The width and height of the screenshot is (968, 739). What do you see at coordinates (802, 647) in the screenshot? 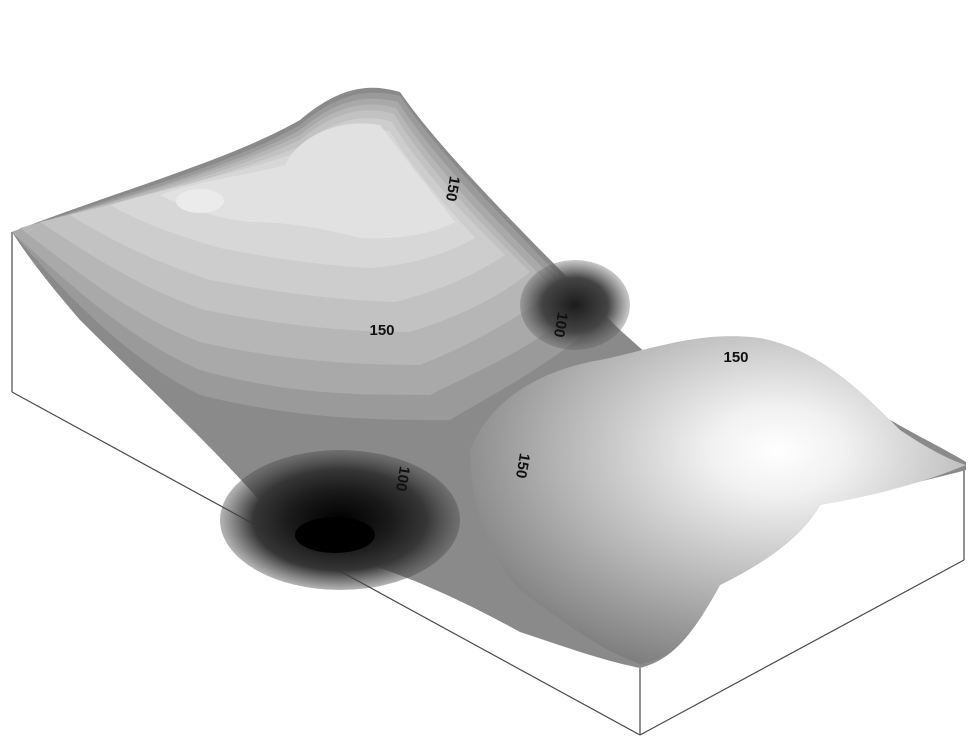
I see `frame-right-bottom` at bounding box center [802, 647].